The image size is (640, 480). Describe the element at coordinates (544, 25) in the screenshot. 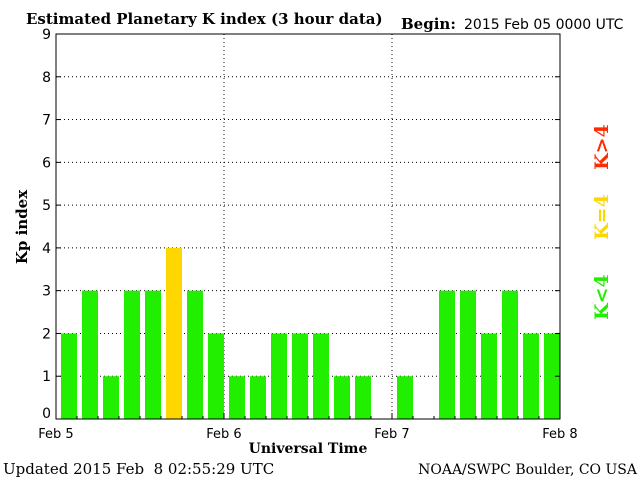

I see `begin-value: 2015 Feb 05 0000 UTC` at that location.